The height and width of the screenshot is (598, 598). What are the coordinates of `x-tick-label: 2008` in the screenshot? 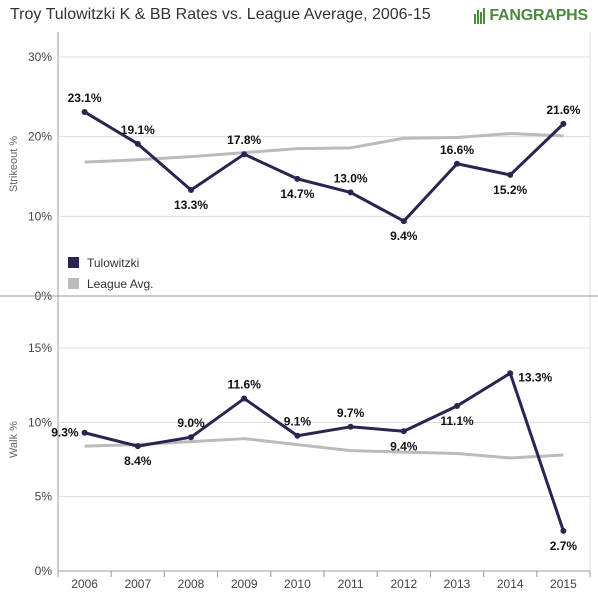 It's located at (191, 584).